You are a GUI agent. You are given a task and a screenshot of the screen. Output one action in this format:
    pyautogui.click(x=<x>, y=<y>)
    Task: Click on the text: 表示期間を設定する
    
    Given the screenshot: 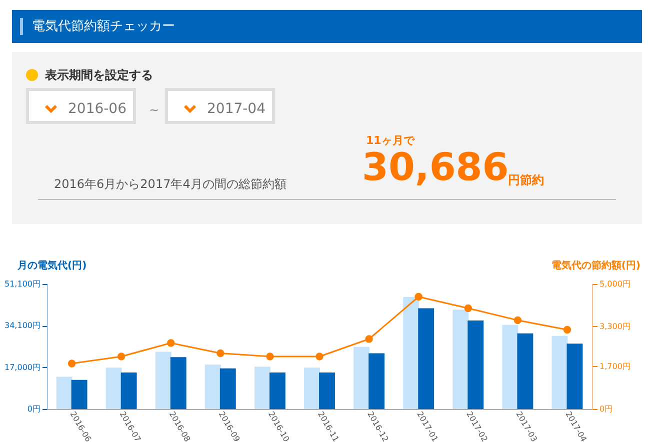 What is the action you would take?
    pyautogui.click(x=99, y=75)
    